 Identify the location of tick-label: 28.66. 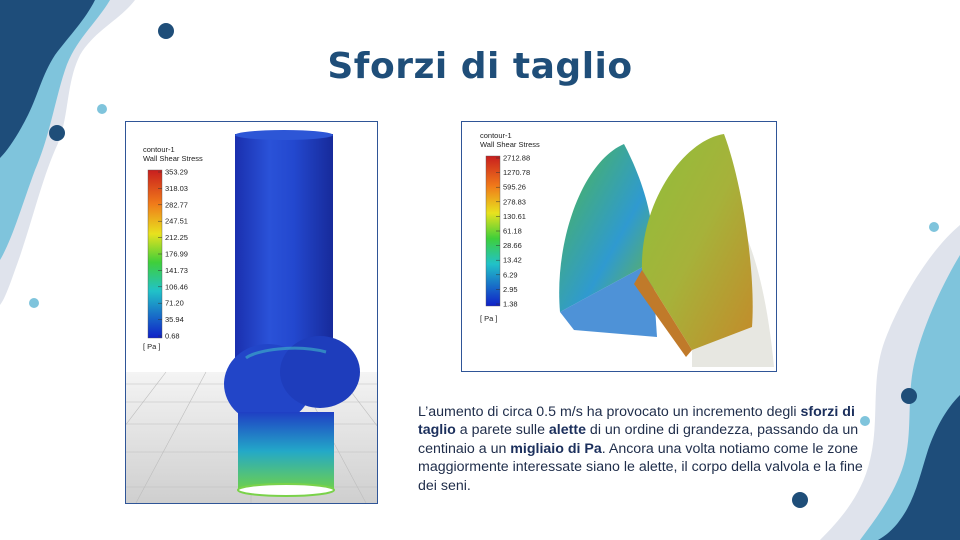
(512, 245).